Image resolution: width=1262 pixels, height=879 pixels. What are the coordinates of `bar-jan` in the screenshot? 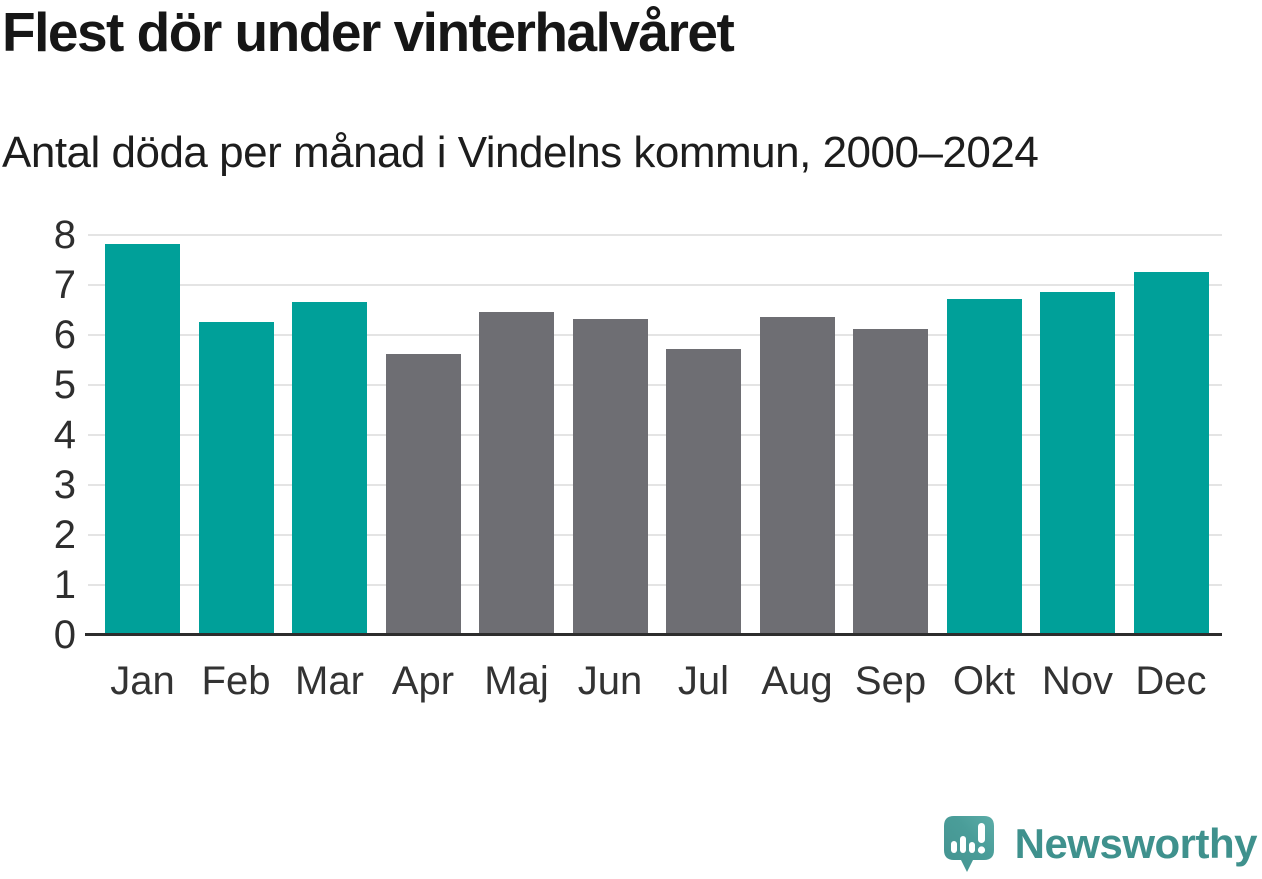 It's located at (142, 439).